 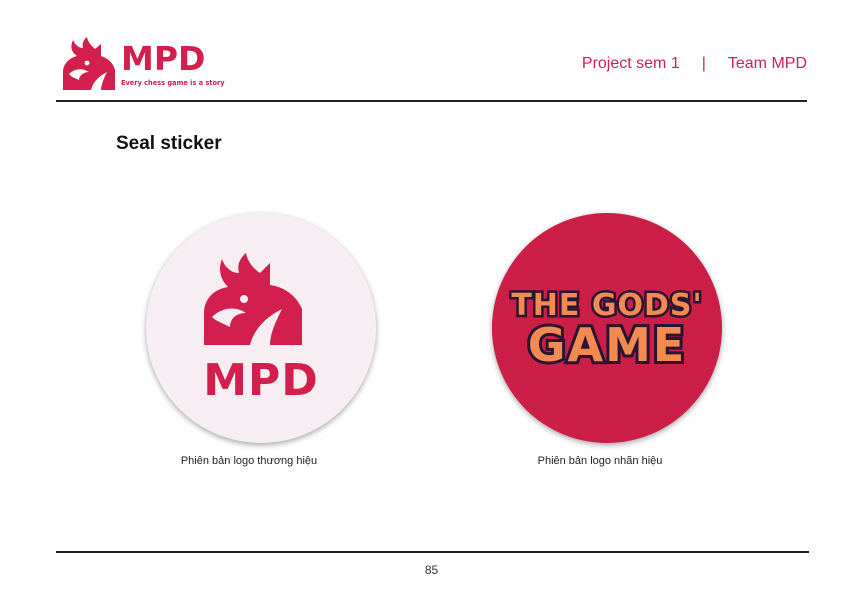 What do you see at coordinates (249, 461) in the screenshot?
I see `brand-seal-caption: Phiên bản logo thương hiệu` at bounding box center [249, 461].